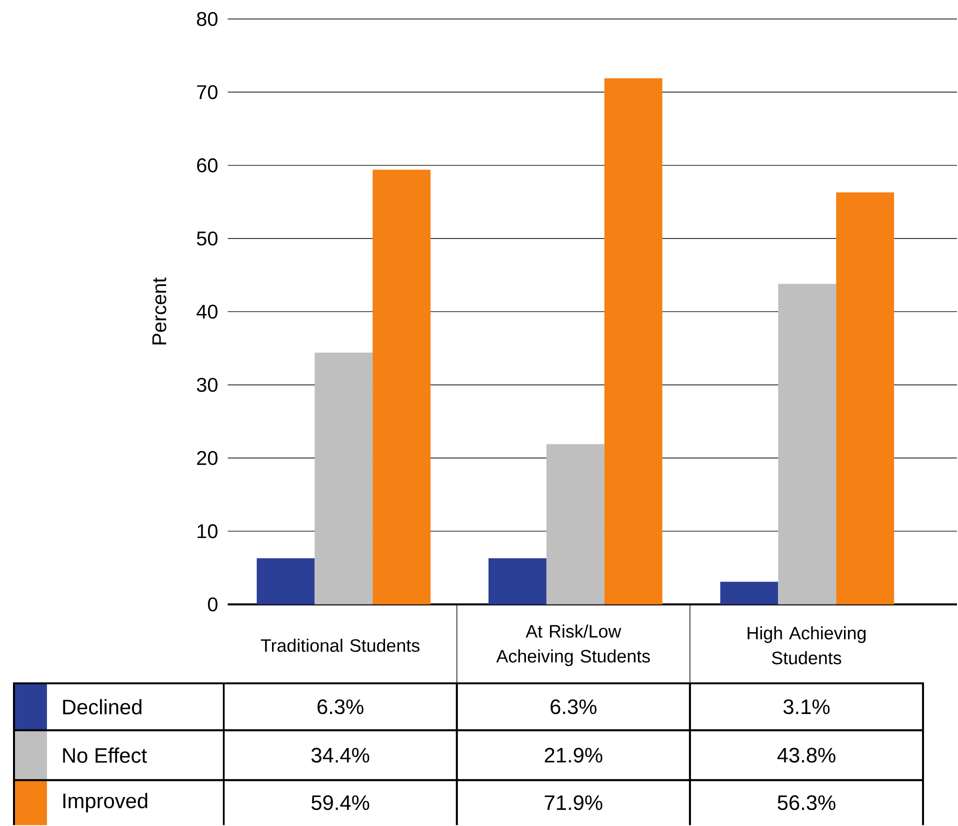 This screenshot has height=826, width=958. I want to click on legend-label: Improved, so click(105, 802).